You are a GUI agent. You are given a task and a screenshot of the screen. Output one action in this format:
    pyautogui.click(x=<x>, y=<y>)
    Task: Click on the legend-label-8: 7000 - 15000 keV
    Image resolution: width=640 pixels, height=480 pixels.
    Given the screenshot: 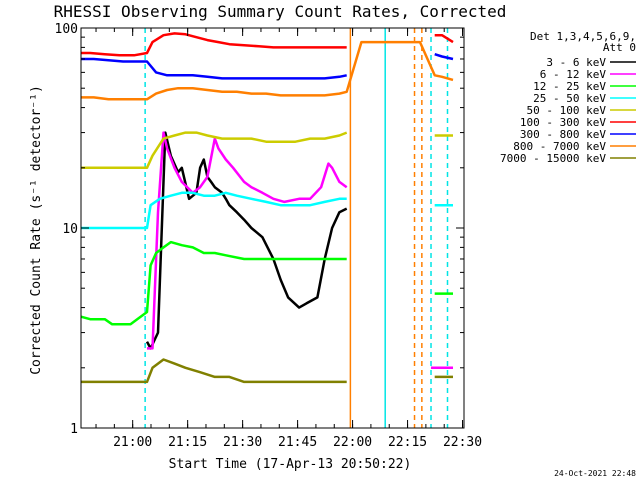 What is the action you would take?
    pyautogui.click(x=553, y=158)
    